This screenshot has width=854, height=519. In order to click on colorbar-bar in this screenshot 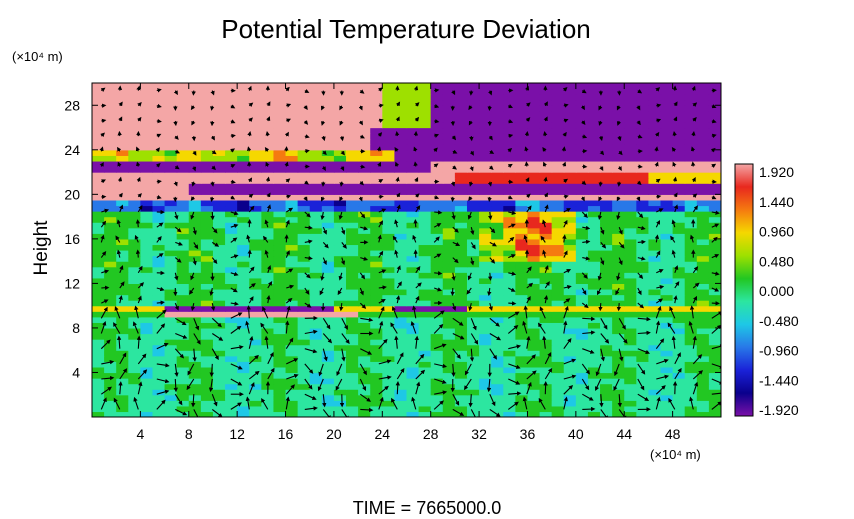, I will do `click(744, 290)`.